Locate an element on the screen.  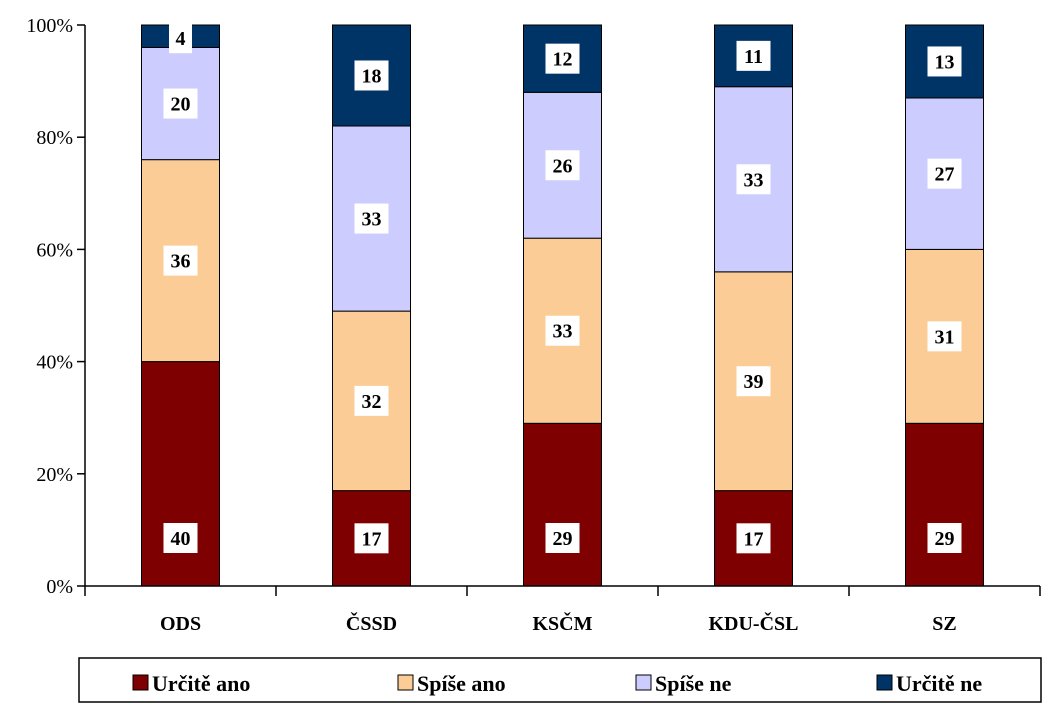
data-label: 32 is located at coordinates (372, 402).